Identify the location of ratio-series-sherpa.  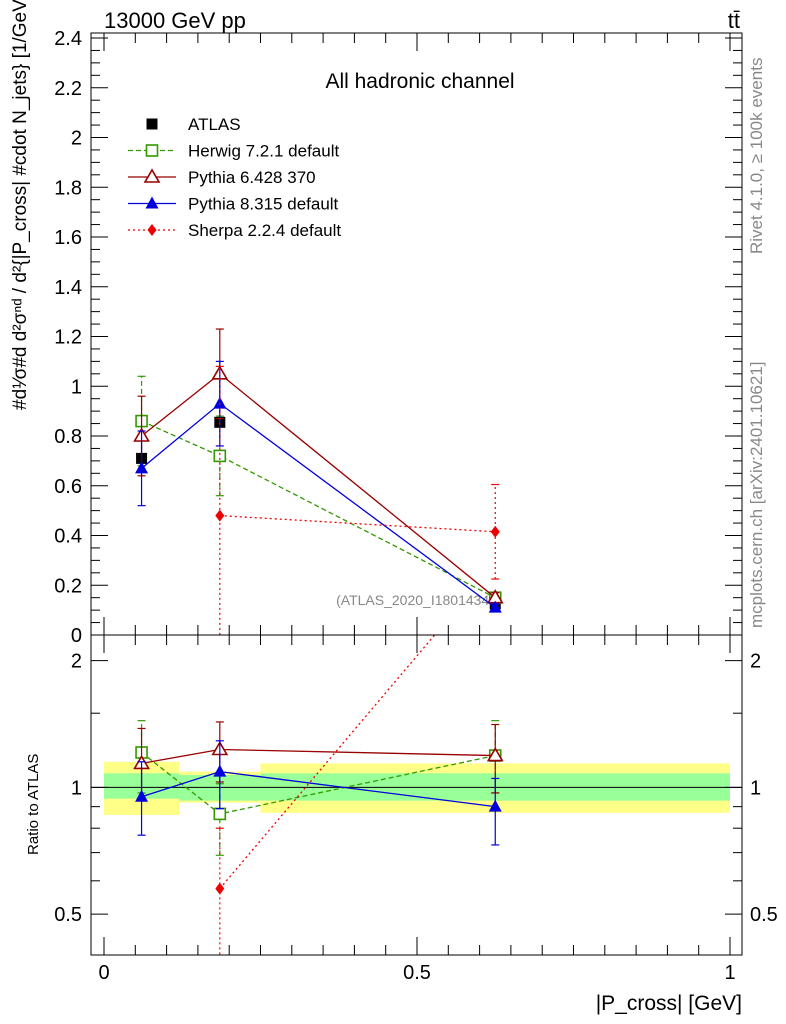
(325, 795).